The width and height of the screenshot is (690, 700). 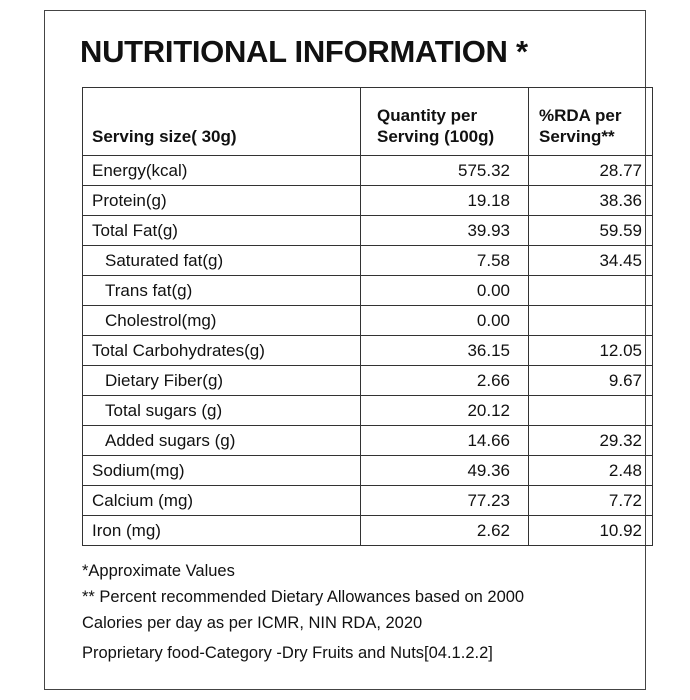 I want to click on nutrient-value: 29.32, so click(x=590, y=440).